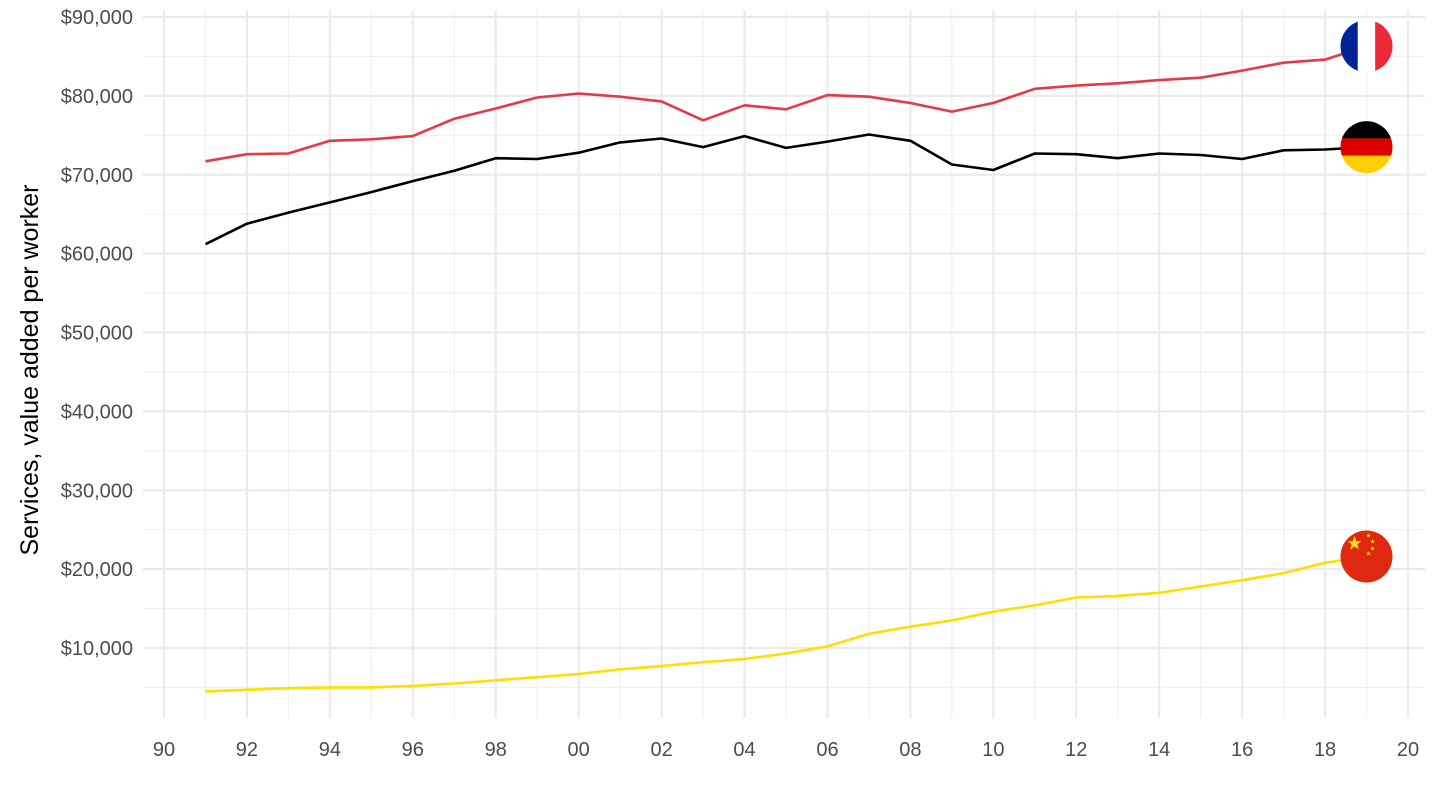  I want to click on x-tick-label: 98, so click(496, 750).